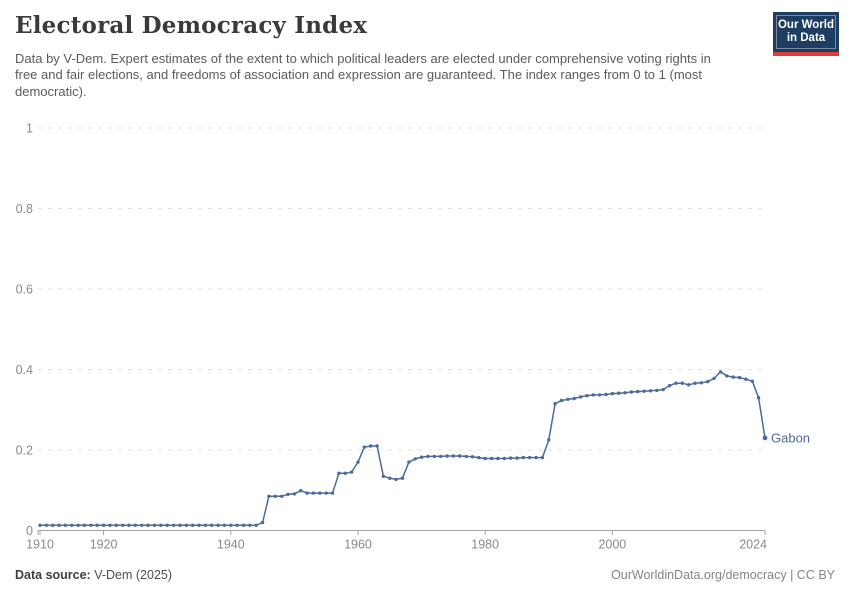  Describe the element at coordinates (231, 545) in the screenshot. I see `x-tick-label: 1940` at that location.